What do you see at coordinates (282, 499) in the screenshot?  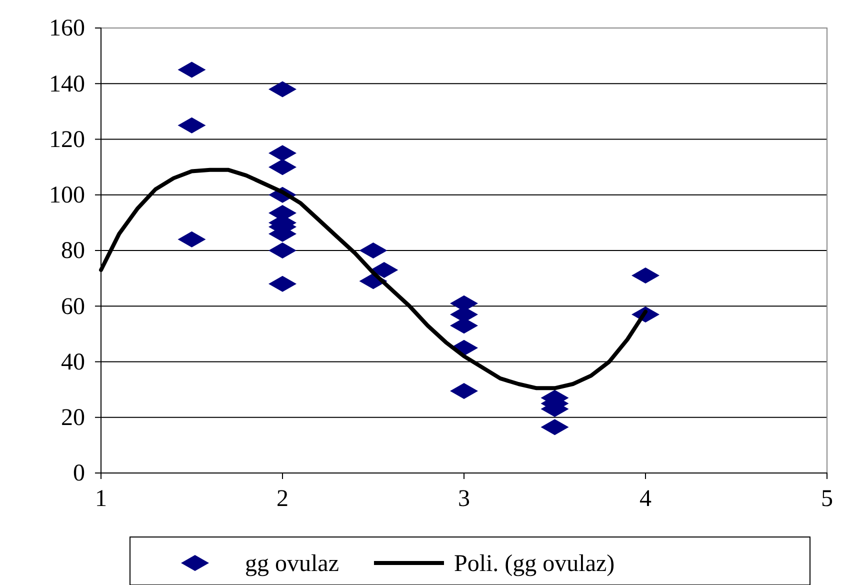 I see `x-tick-label: 2` at bounding box center [282, 499].